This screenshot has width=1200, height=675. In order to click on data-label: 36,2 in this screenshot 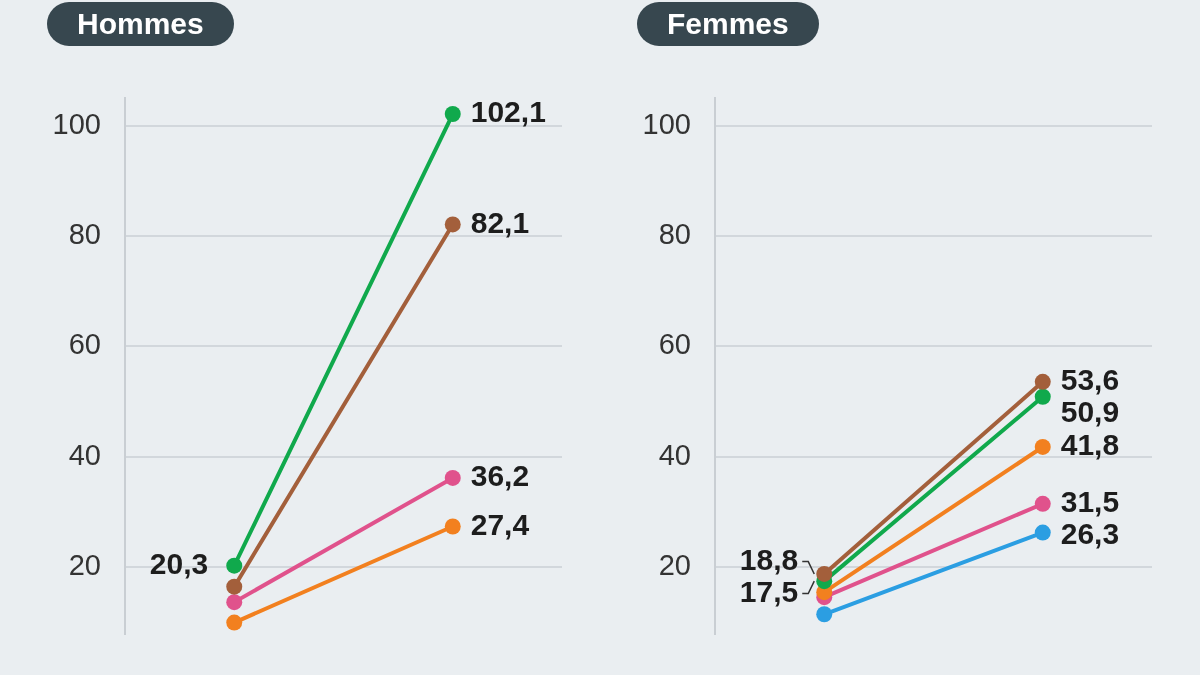, I will do `click(500, 476)`.